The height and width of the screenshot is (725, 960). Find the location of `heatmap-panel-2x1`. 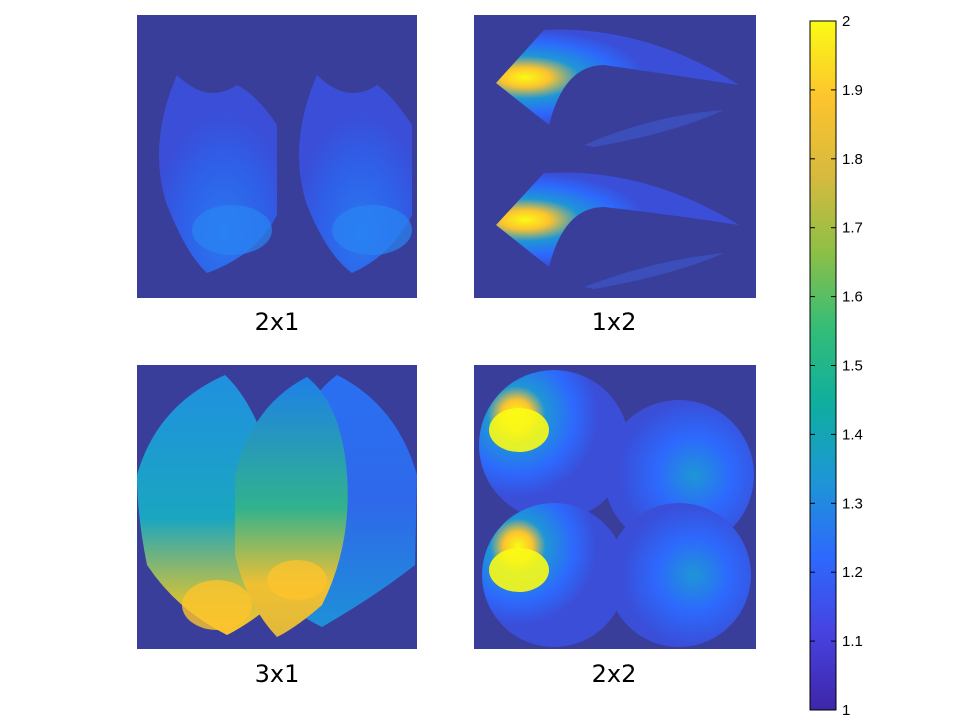

heatmap-panel-2x1 is located at coordinates (277, 156).